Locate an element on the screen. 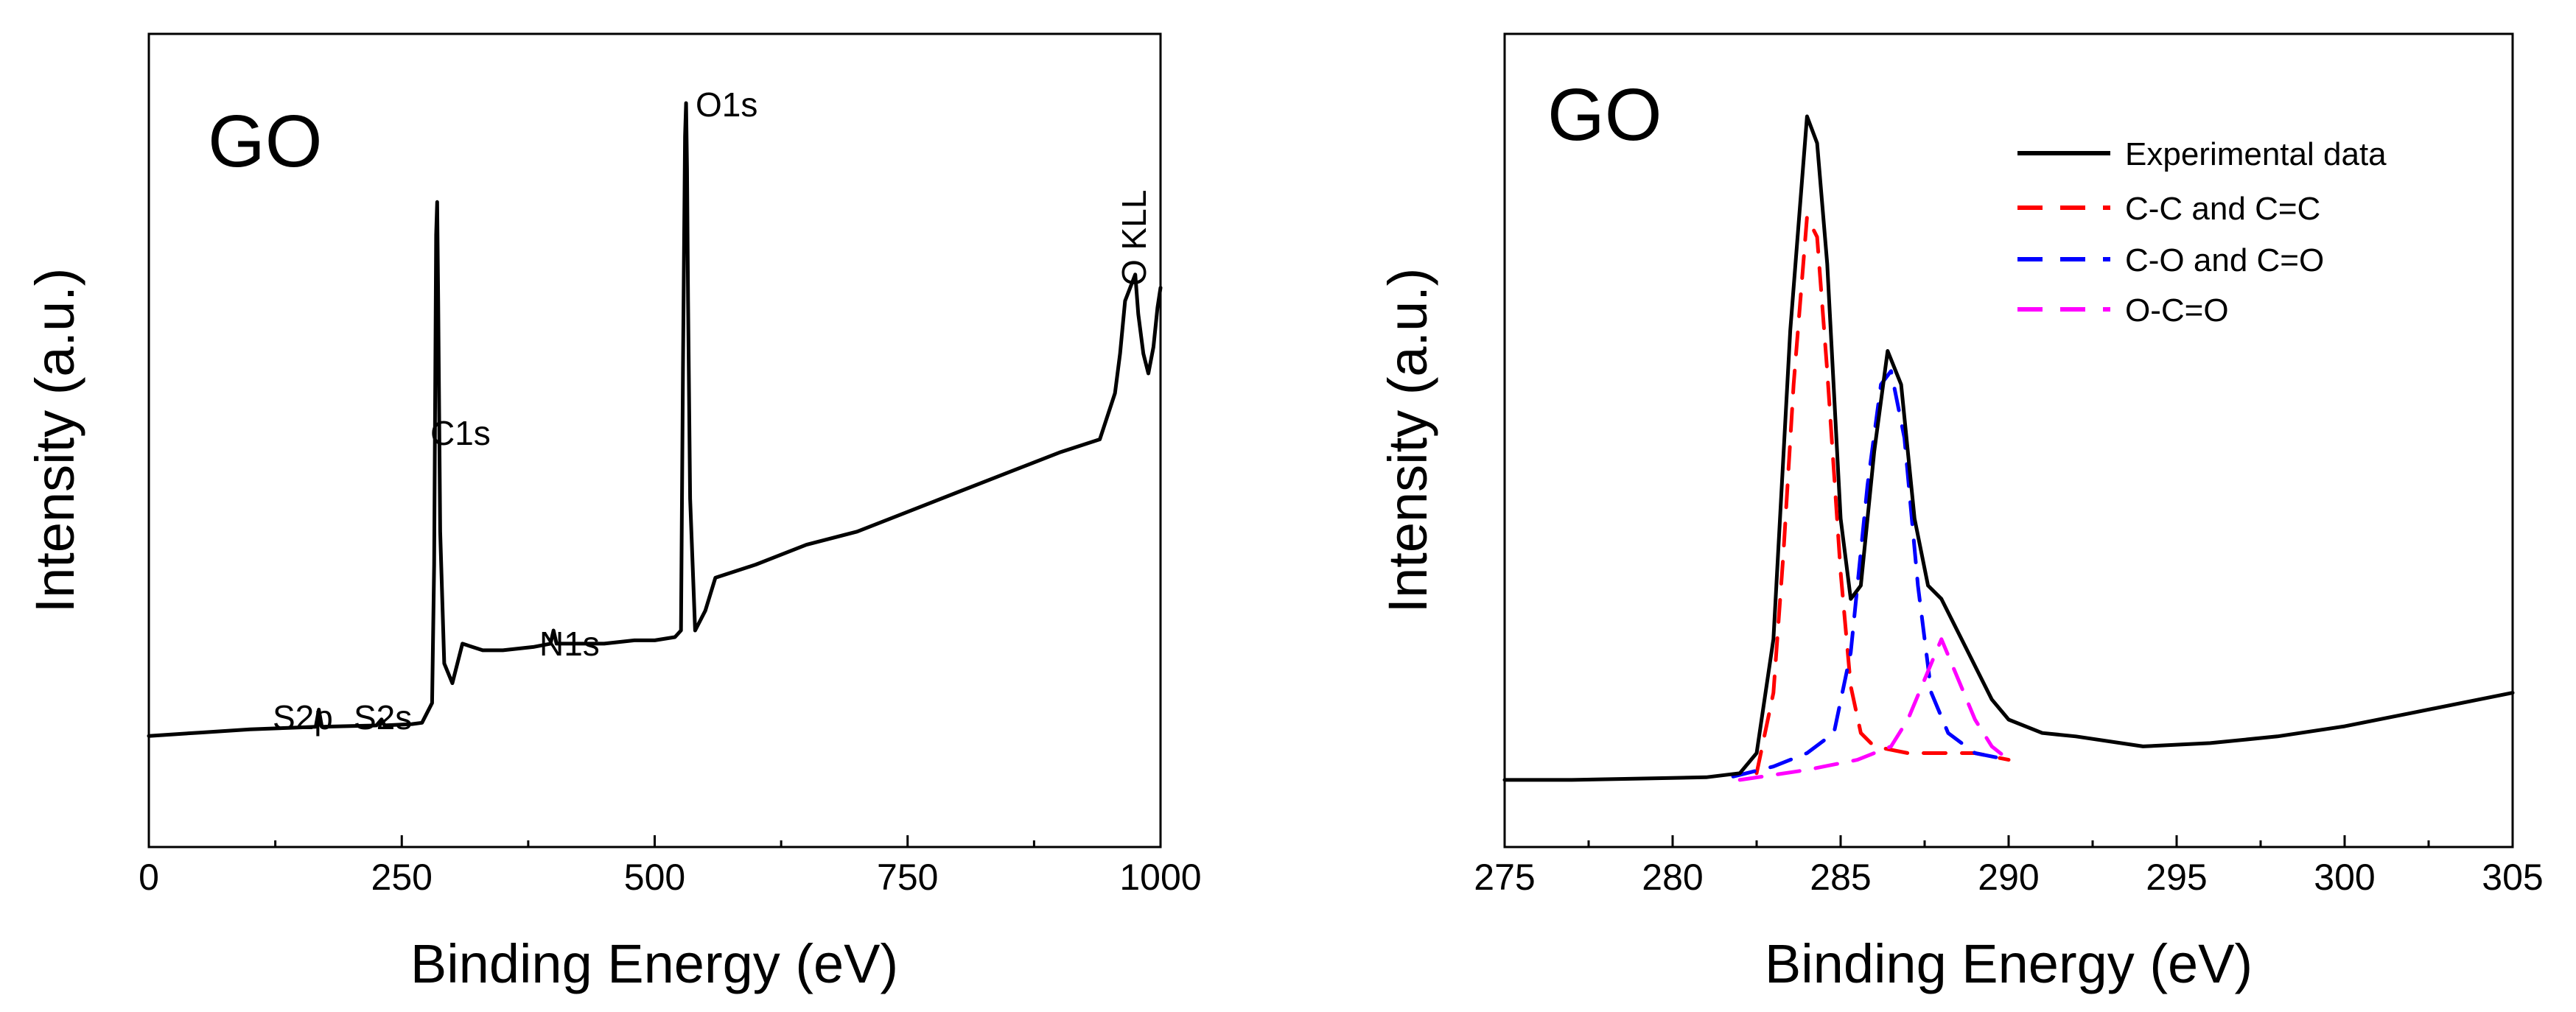 This screenshot has width=2576, height=1012. c1s-y-axis-title: Intensity (a.u.) is located at coordinates (1407, 441).